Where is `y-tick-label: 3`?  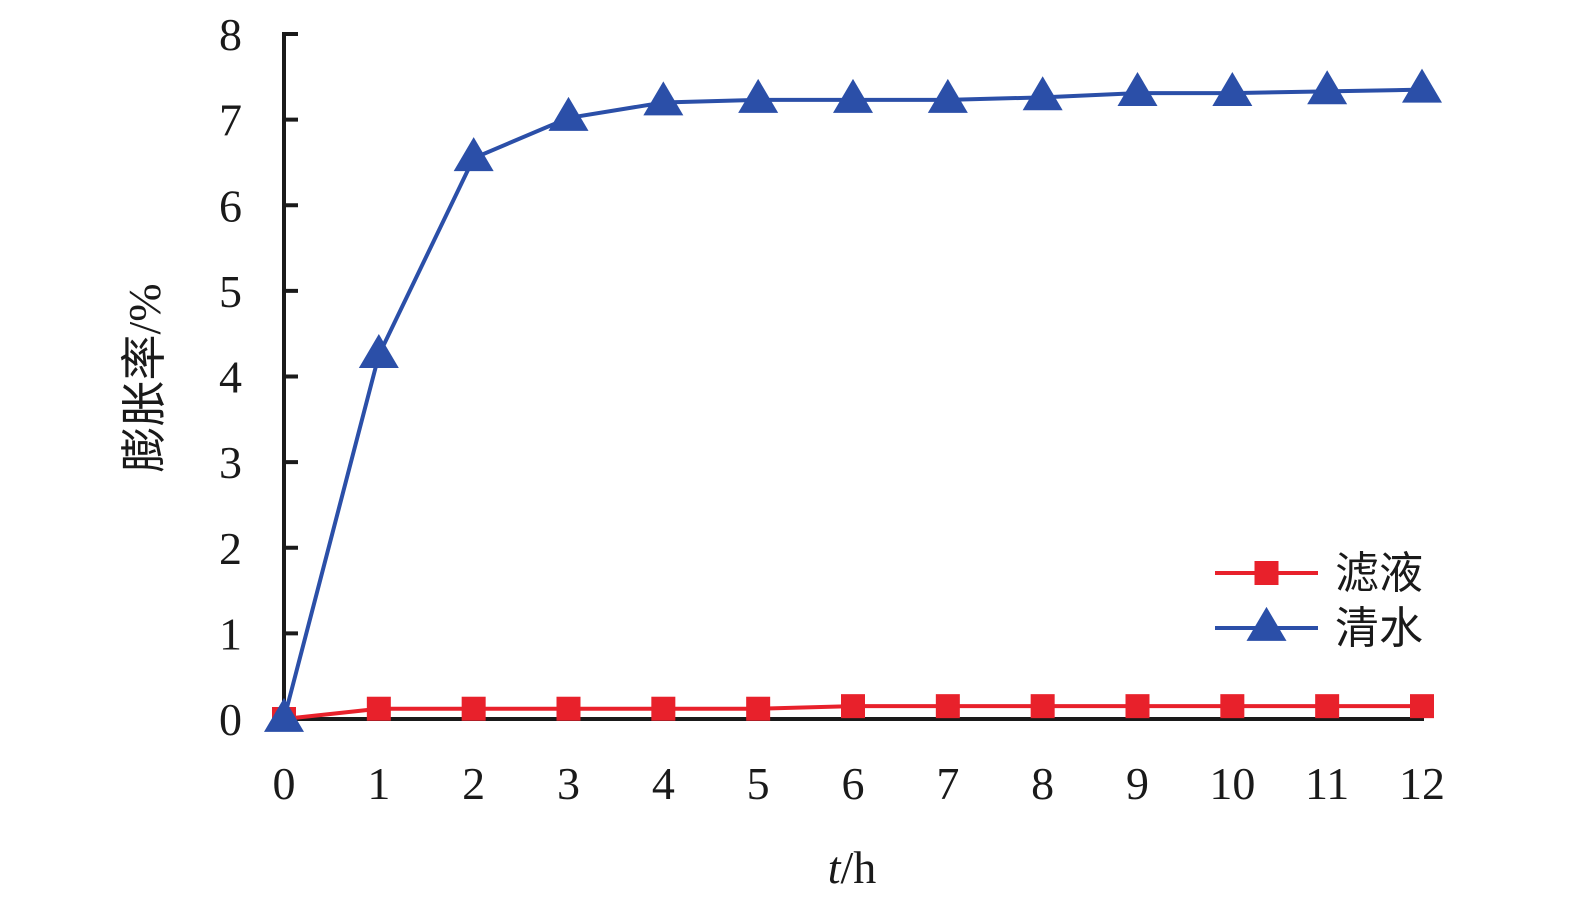
y-tick-label: 3 is located at coordinates (230, 462).